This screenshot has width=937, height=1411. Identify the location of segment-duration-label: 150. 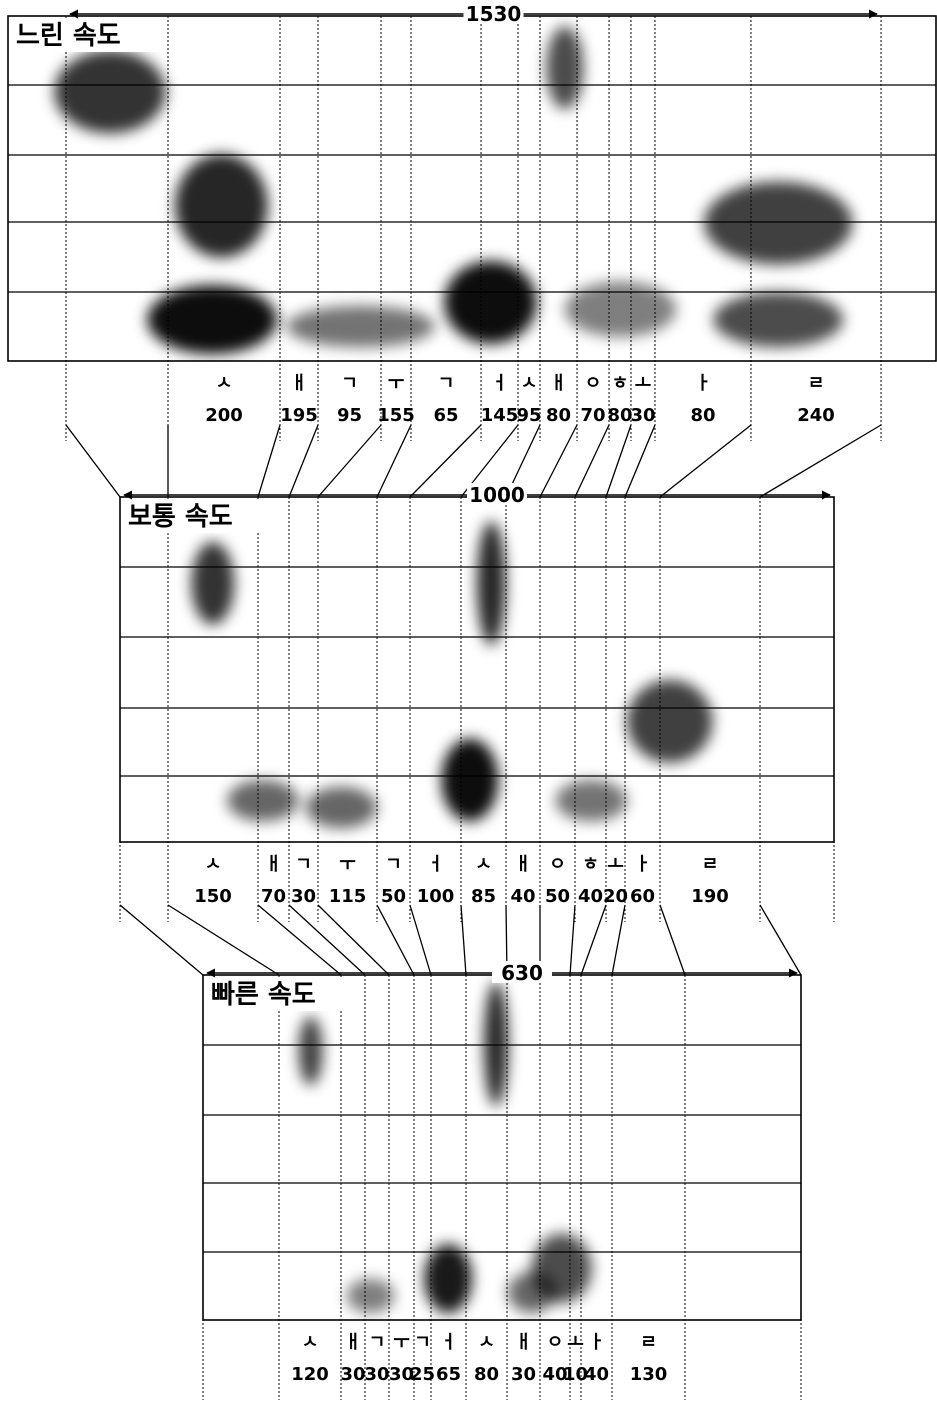
(213, 896).